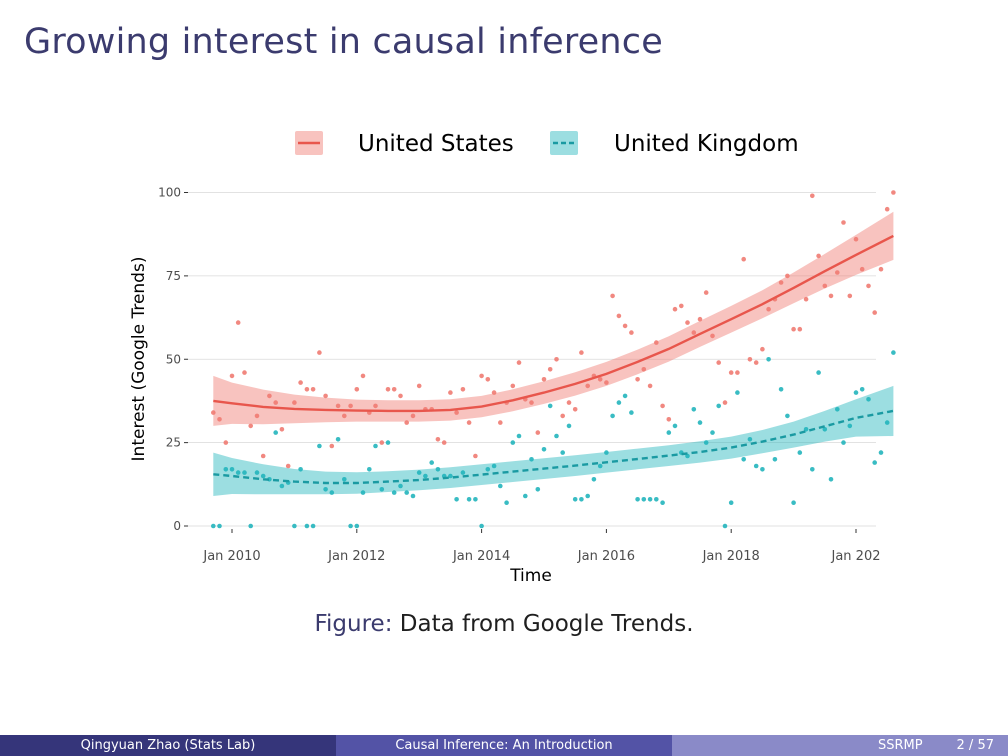  I want to click on x-tick-label: Jan 2012, so click(356, 556).